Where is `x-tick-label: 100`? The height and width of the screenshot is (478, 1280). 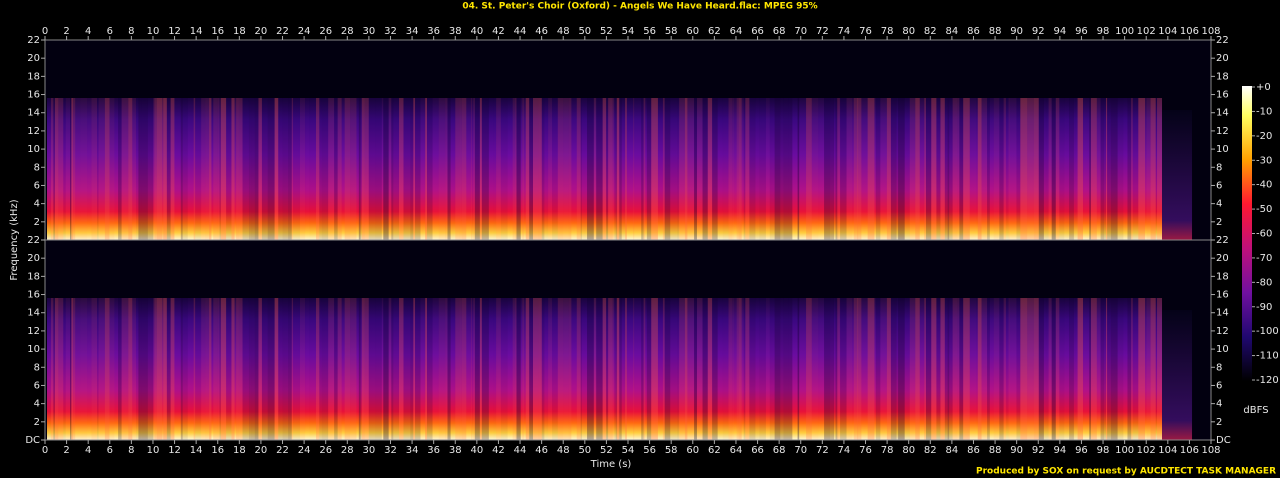
x-tick-label: 100 is located at coordinates (1124, 450).